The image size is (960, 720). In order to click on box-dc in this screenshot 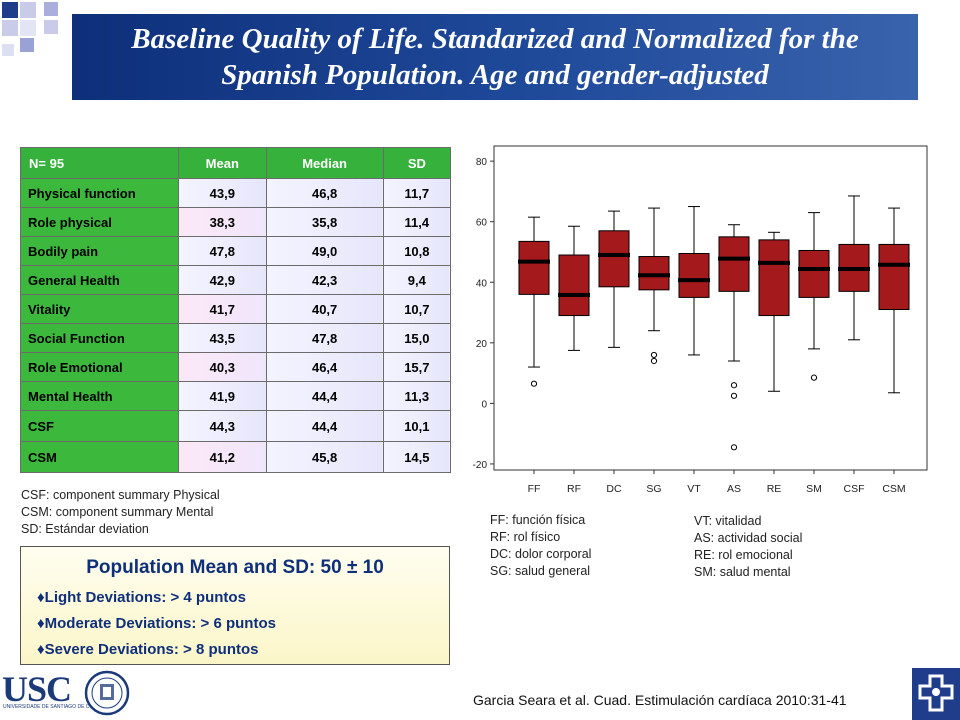, I will do `click(614, 259)`.